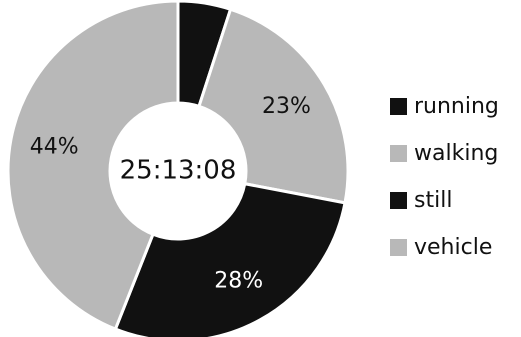  What do you see at coordinates (453, 247) in the screenshot?
I see `legend-label-vehicle: vehicle` at bounding box center [453, 247].